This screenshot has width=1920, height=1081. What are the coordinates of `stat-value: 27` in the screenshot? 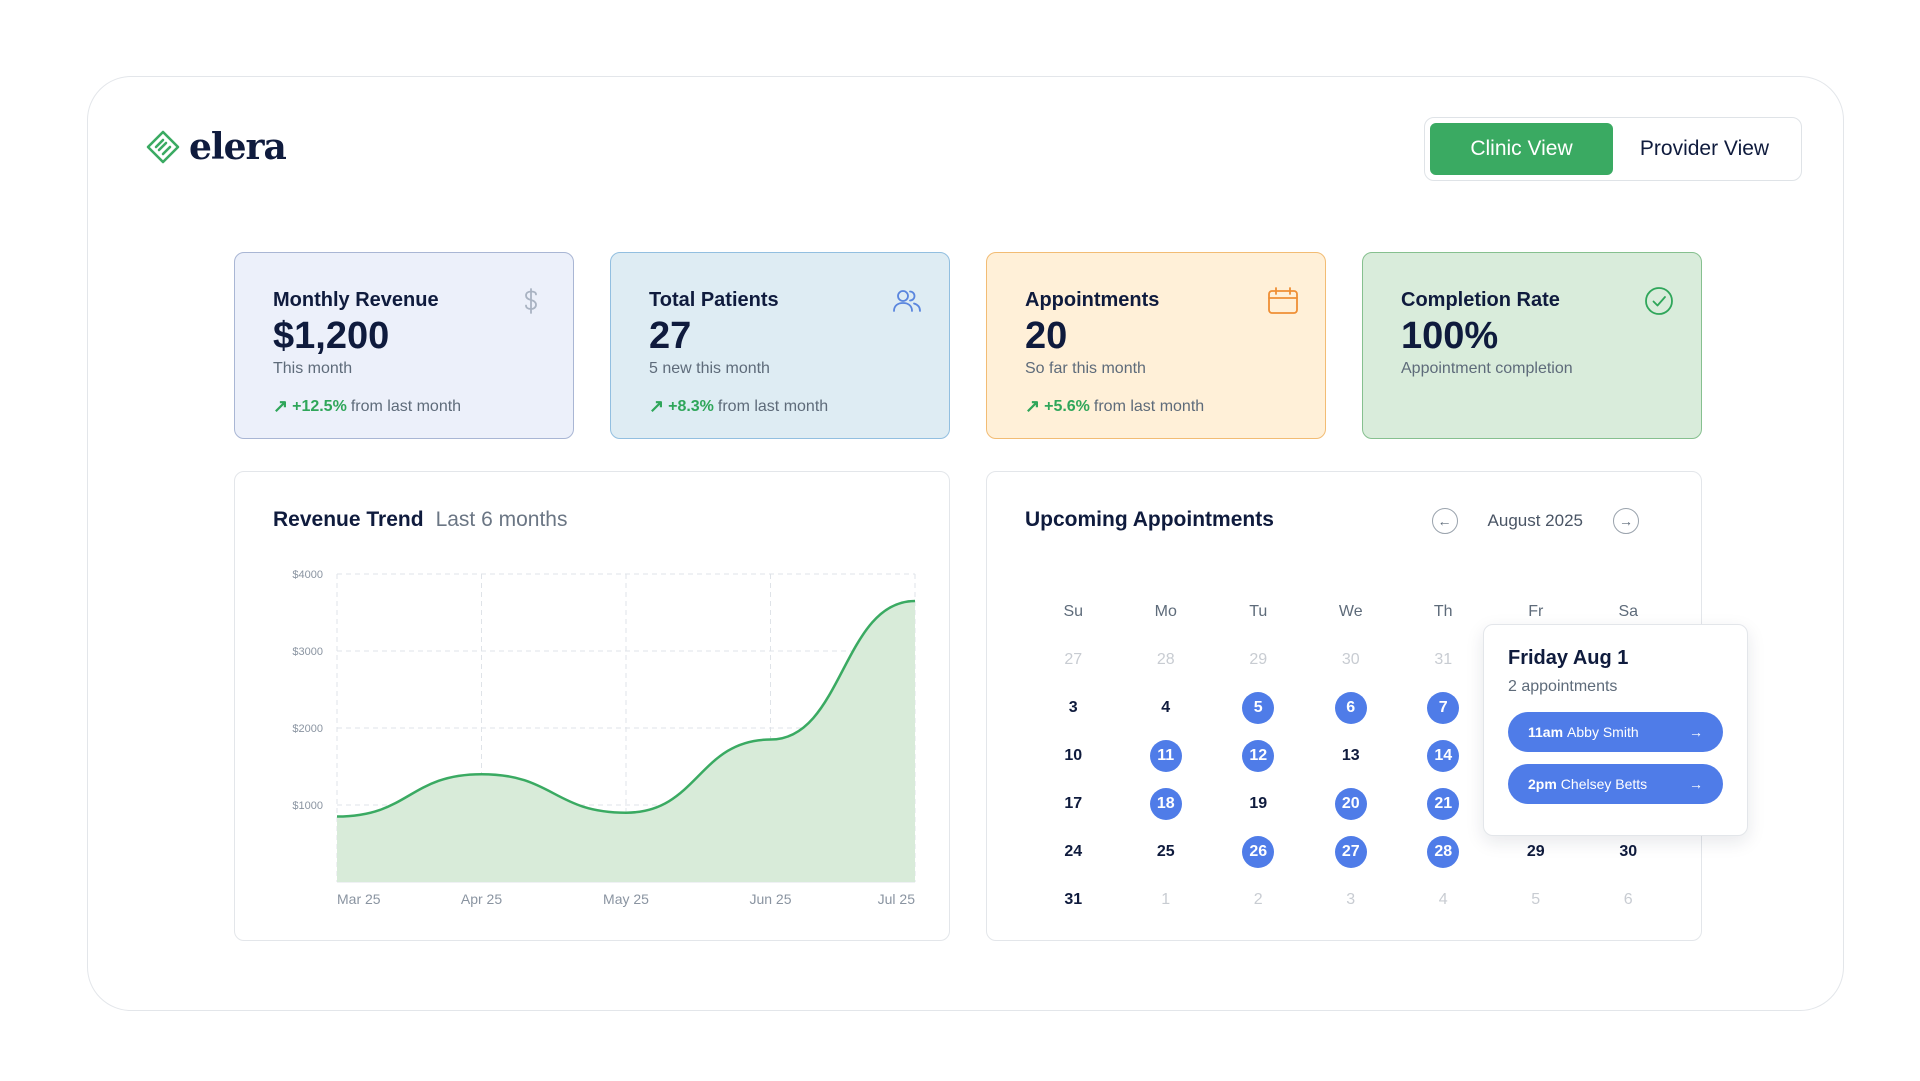 It's located at (670, 336).